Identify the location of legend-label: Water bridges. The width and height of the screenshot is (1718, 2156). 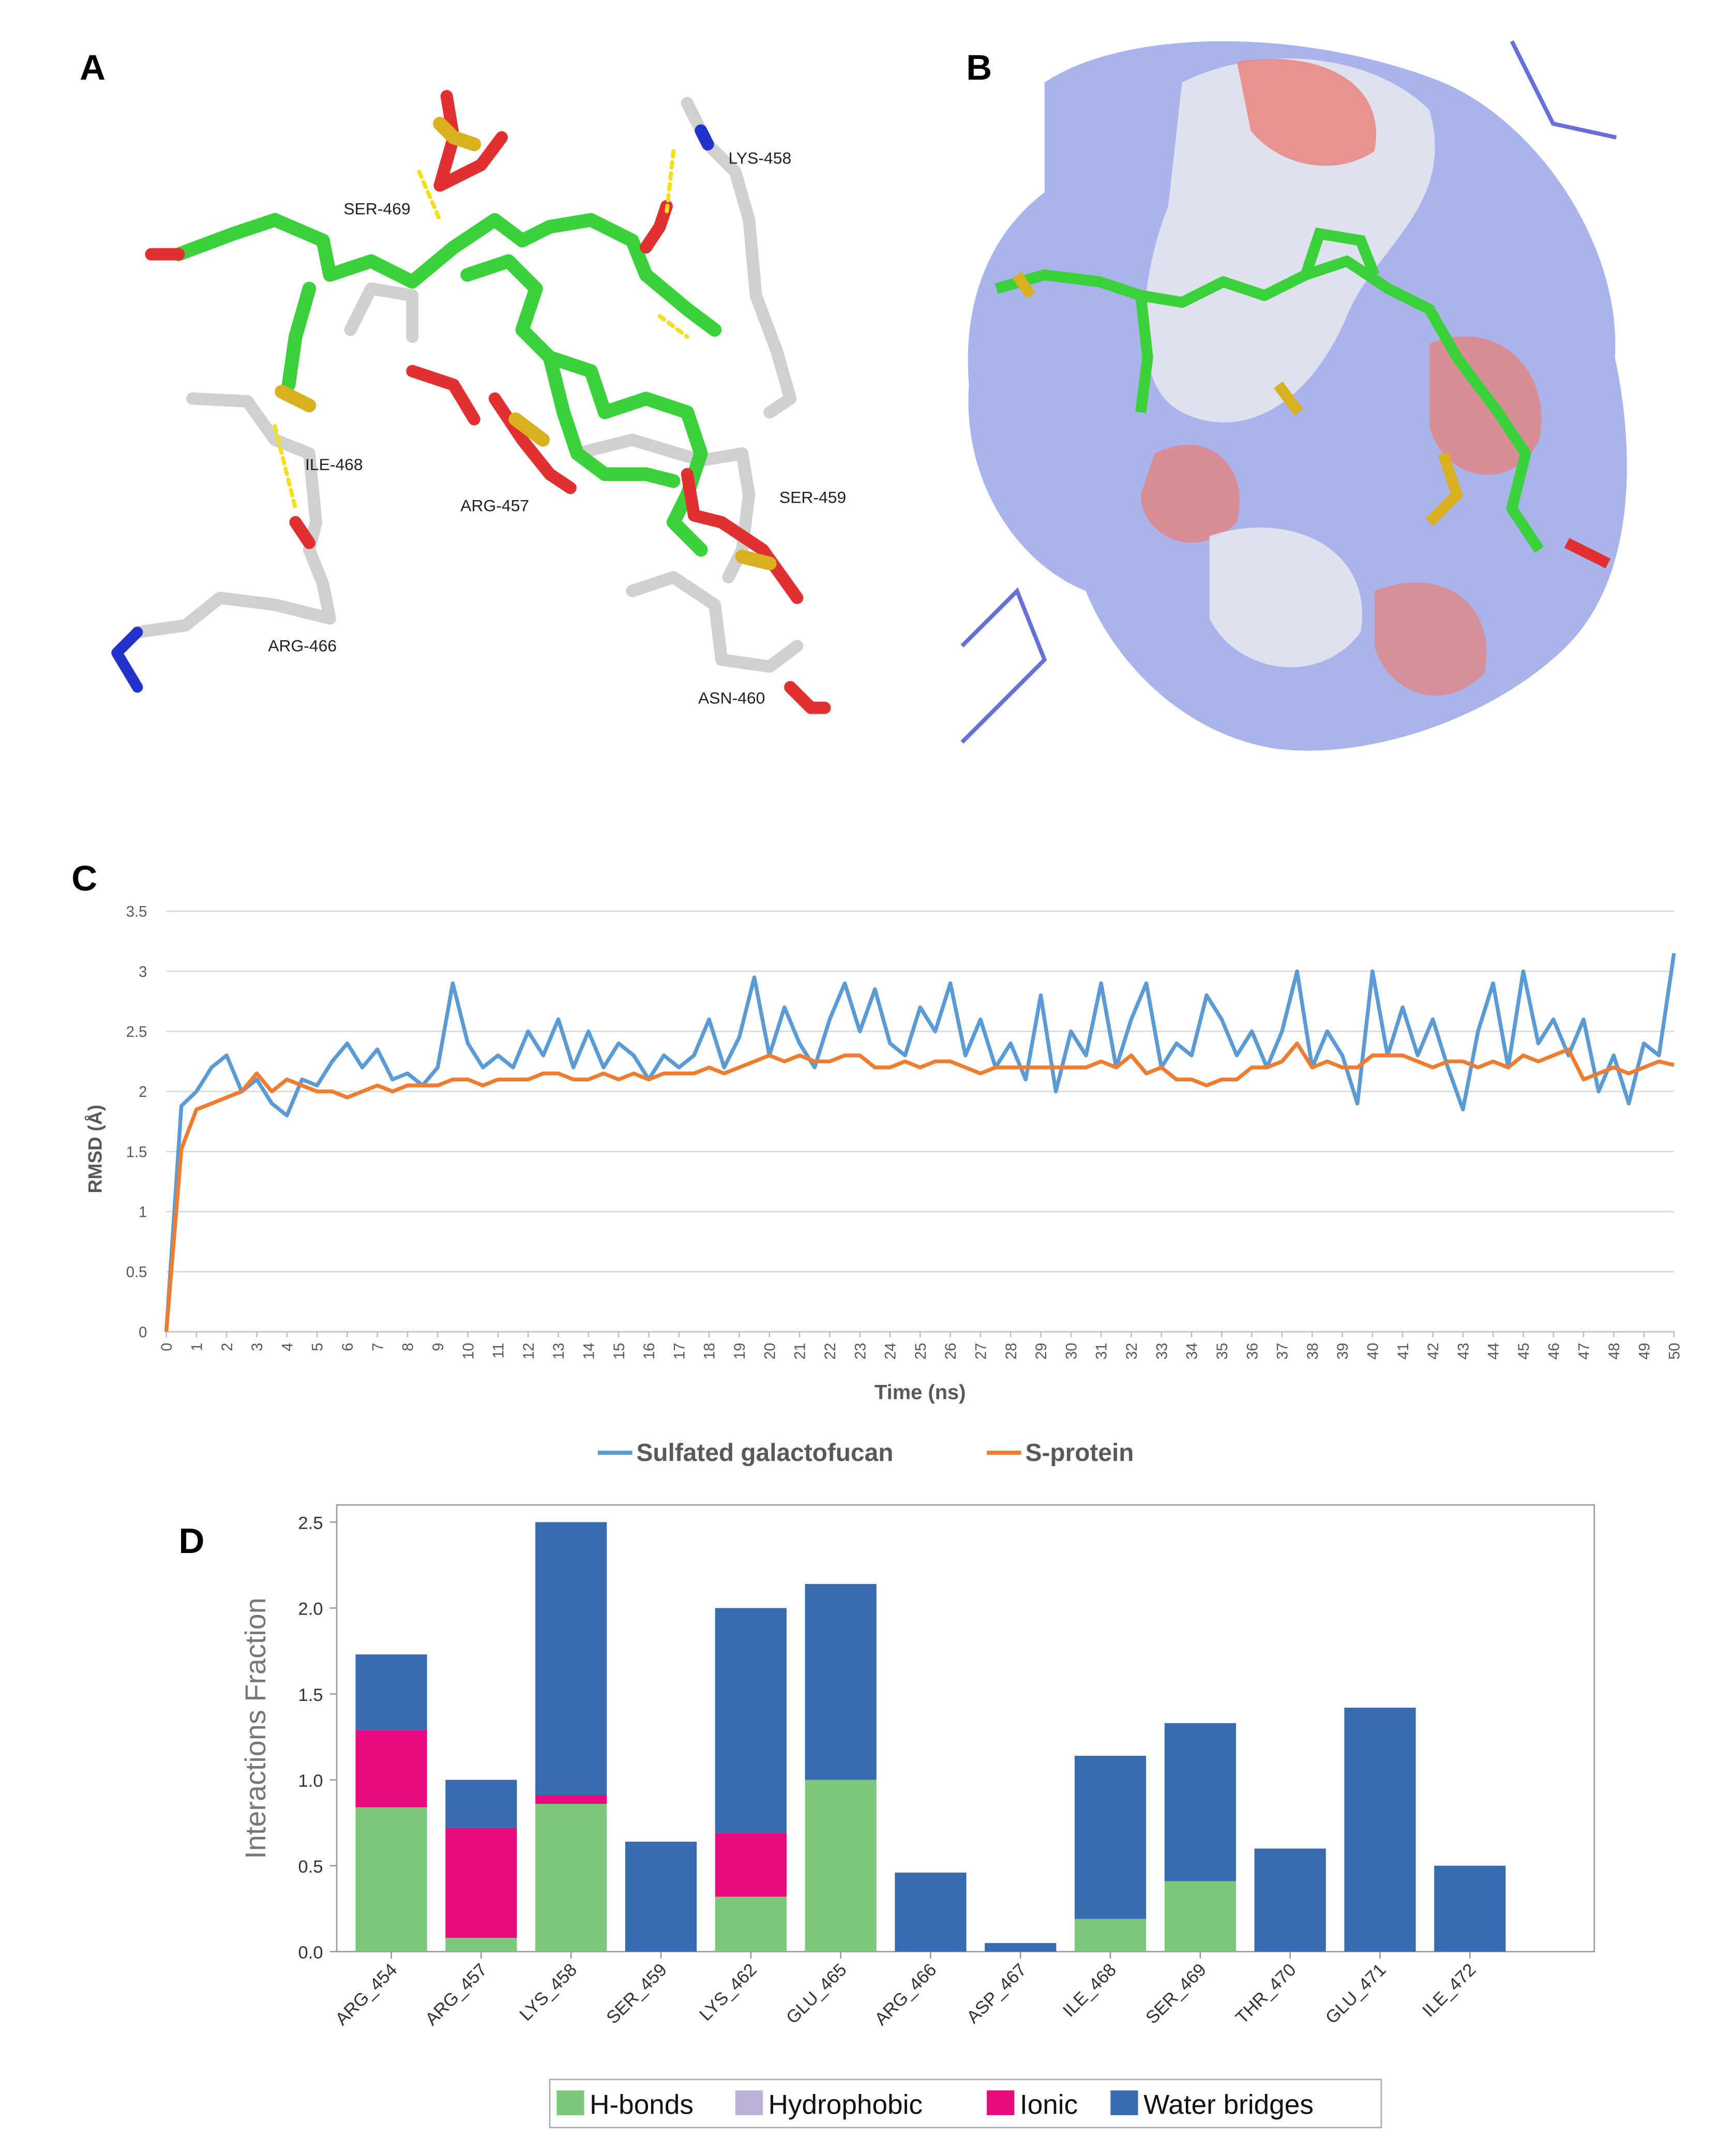
(1228, 2104).